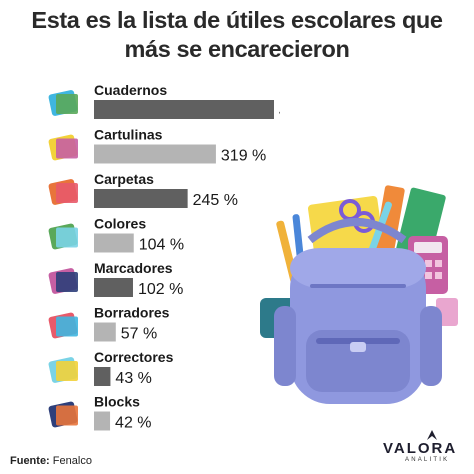 The image size is (474, 474). What do you see at coordinates (63, 414) in the screenshot?
I see `block-pad-icon` at bounding box center [63, 414].